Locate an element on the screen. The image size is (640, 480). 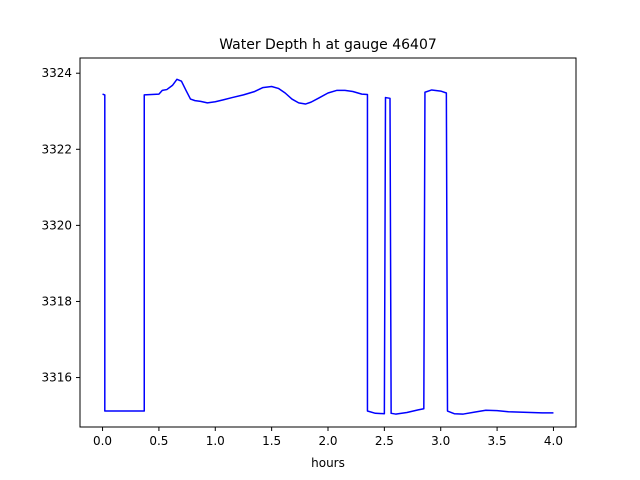
x-tick-label: 0.5 is located at coordinates (158, 441).